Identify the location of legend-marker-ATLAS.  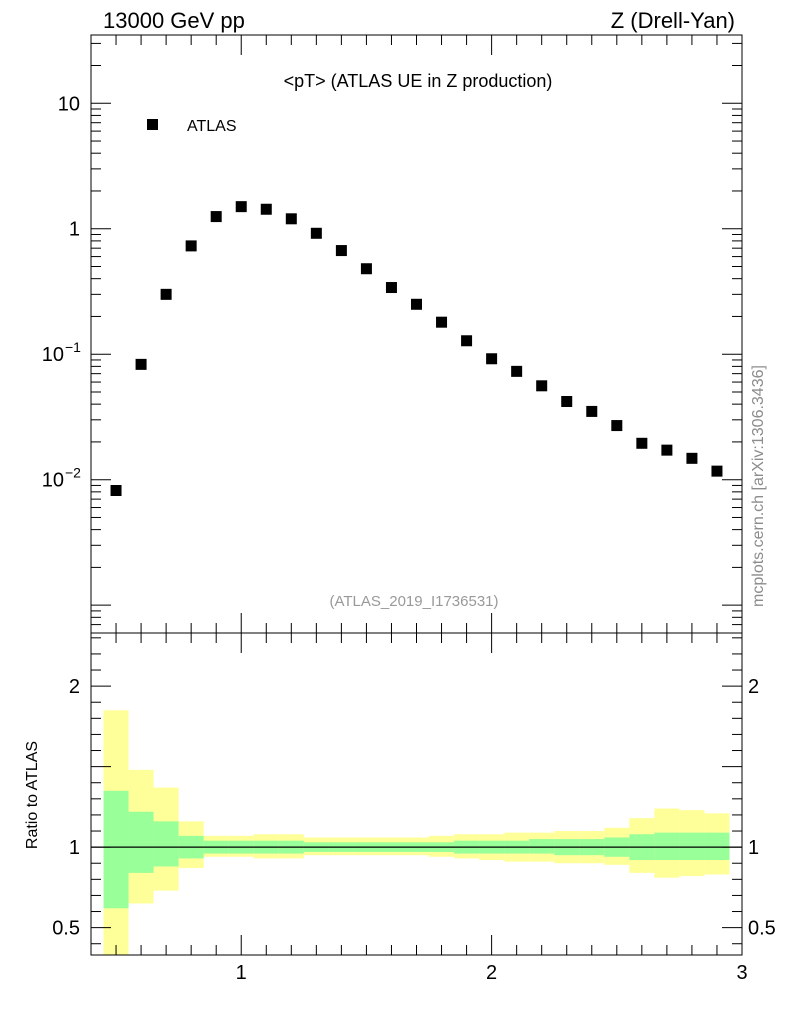
(152, 124).